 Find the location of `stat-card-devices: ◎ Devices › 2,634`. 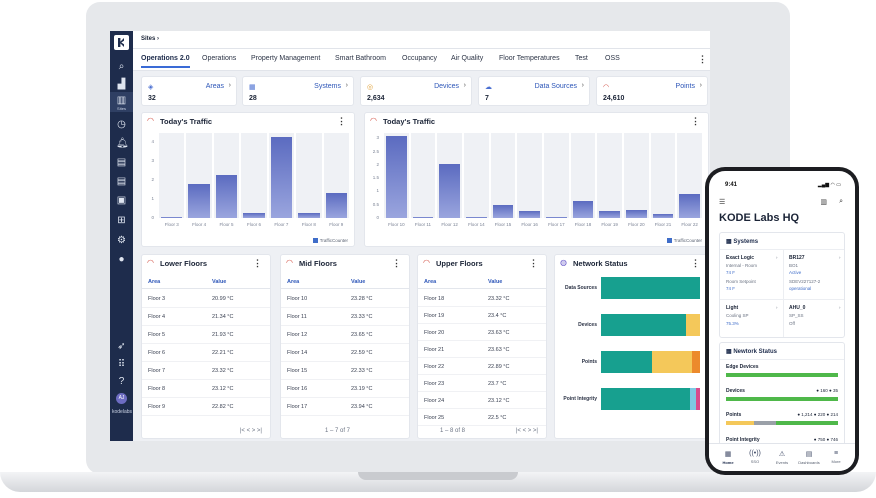

stat-card-devices: ◎ Devices › 2,634 is located at coordinates (416, 91).